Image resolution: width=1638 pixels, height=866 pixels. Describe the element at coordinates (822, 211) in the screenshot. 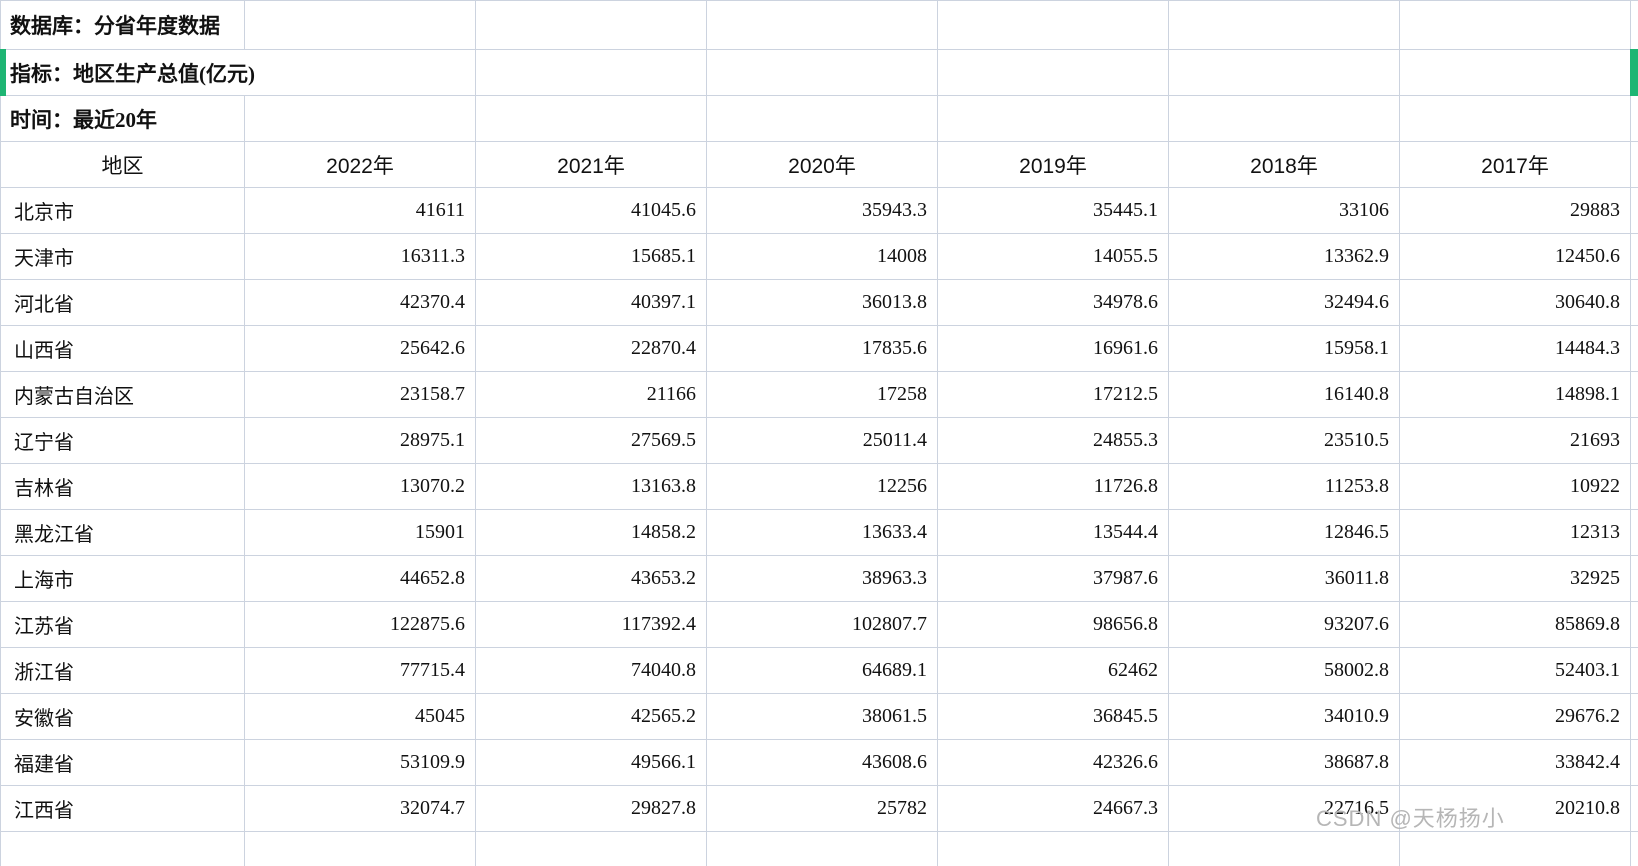

I see `value-cell: 35943.3` at that location.